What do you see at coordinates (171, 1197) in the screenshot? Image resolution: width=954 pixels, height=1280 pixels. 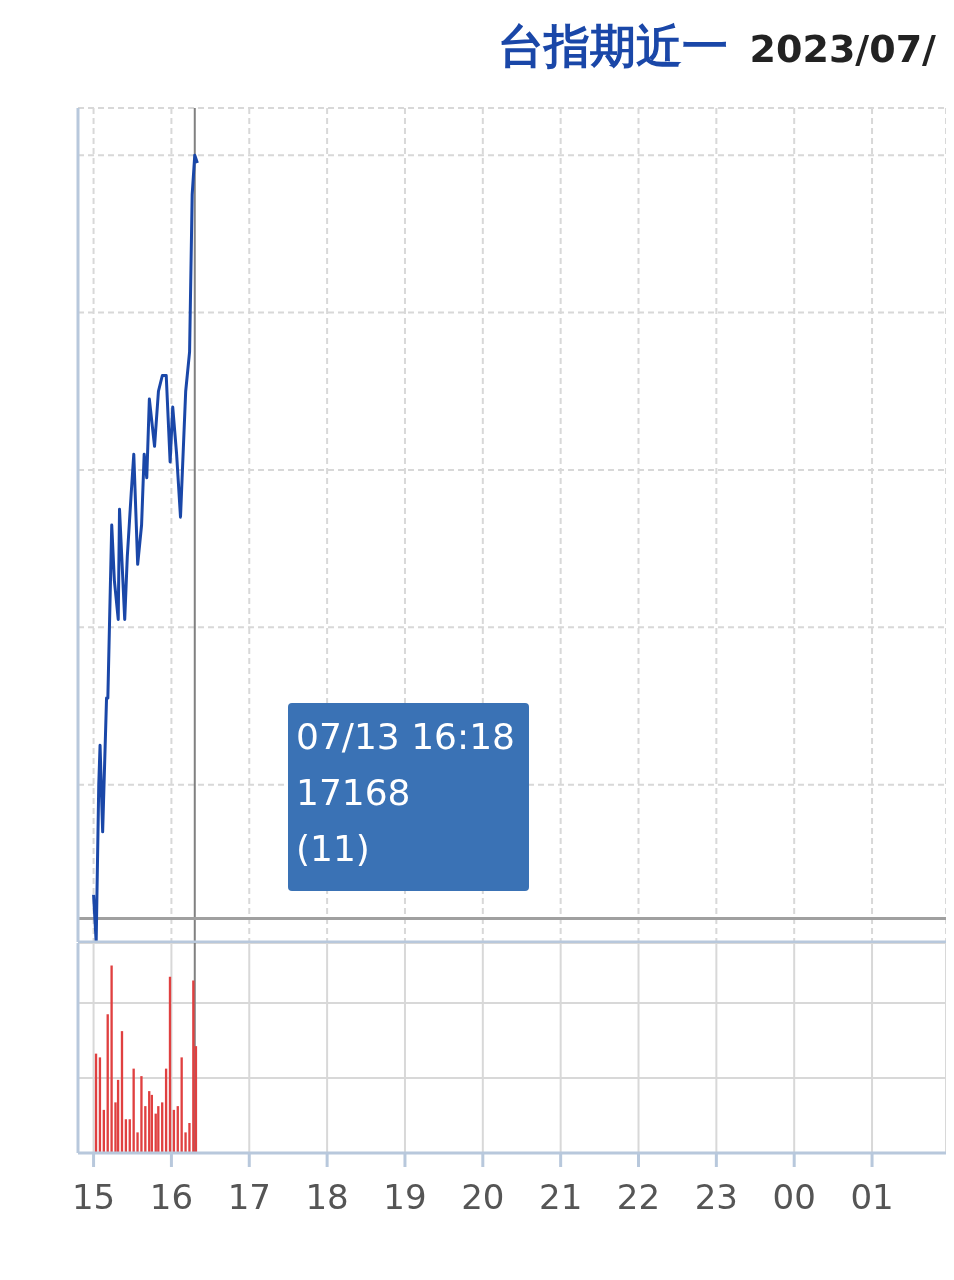 I see `x-tick-label: 16` at bounding box center [171, 1197].